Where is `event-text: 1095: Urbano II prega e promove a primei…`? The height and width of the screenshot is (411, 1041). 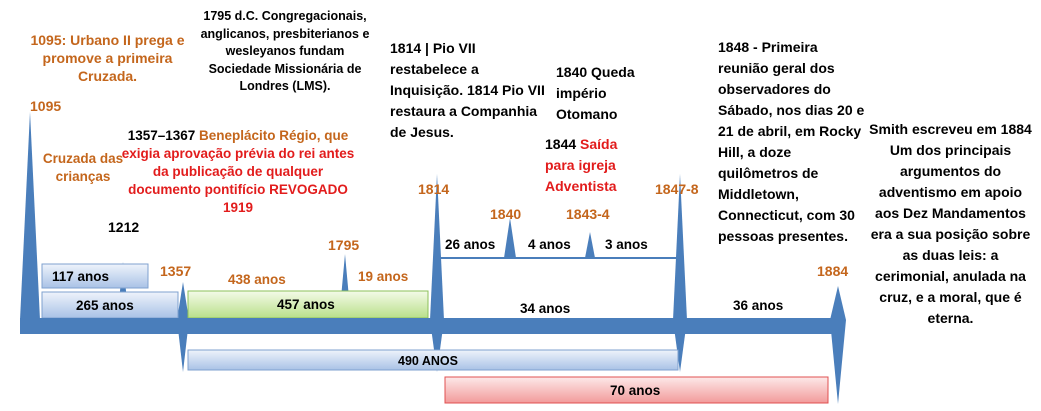 event-text: 1095: Urbano II prega e promove a primei… is located at coordinates (107, 58).